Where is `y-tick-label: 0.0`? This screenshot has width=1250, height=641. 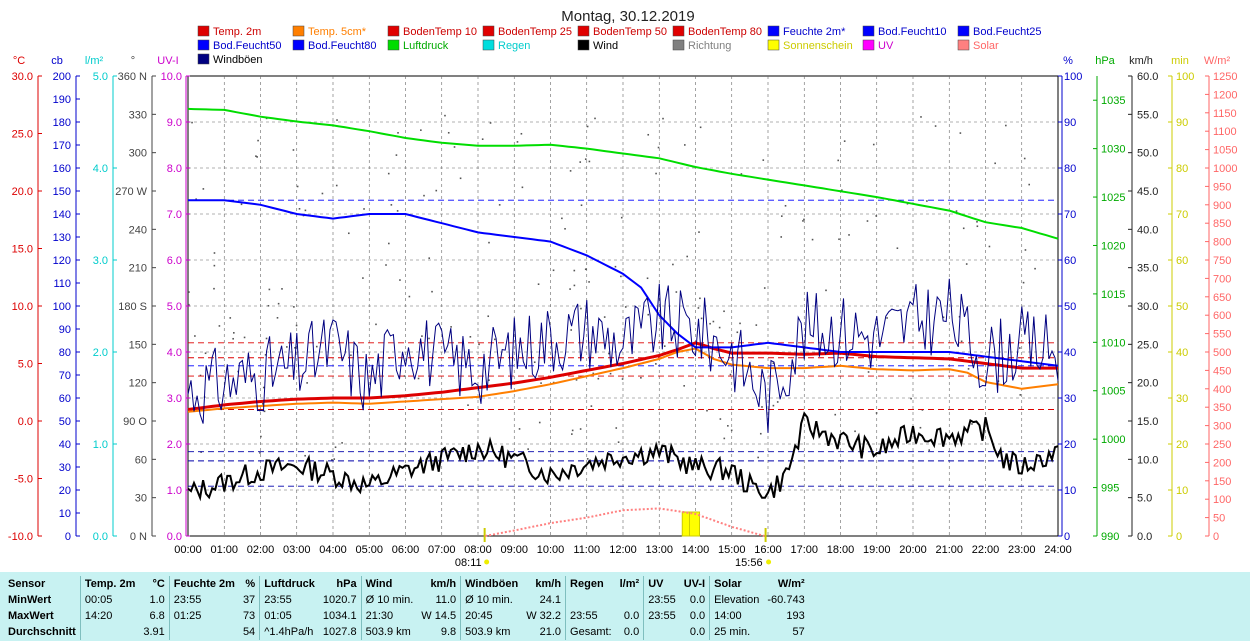 y-tick-label: 0.0 is located at coordinates (100, 537).